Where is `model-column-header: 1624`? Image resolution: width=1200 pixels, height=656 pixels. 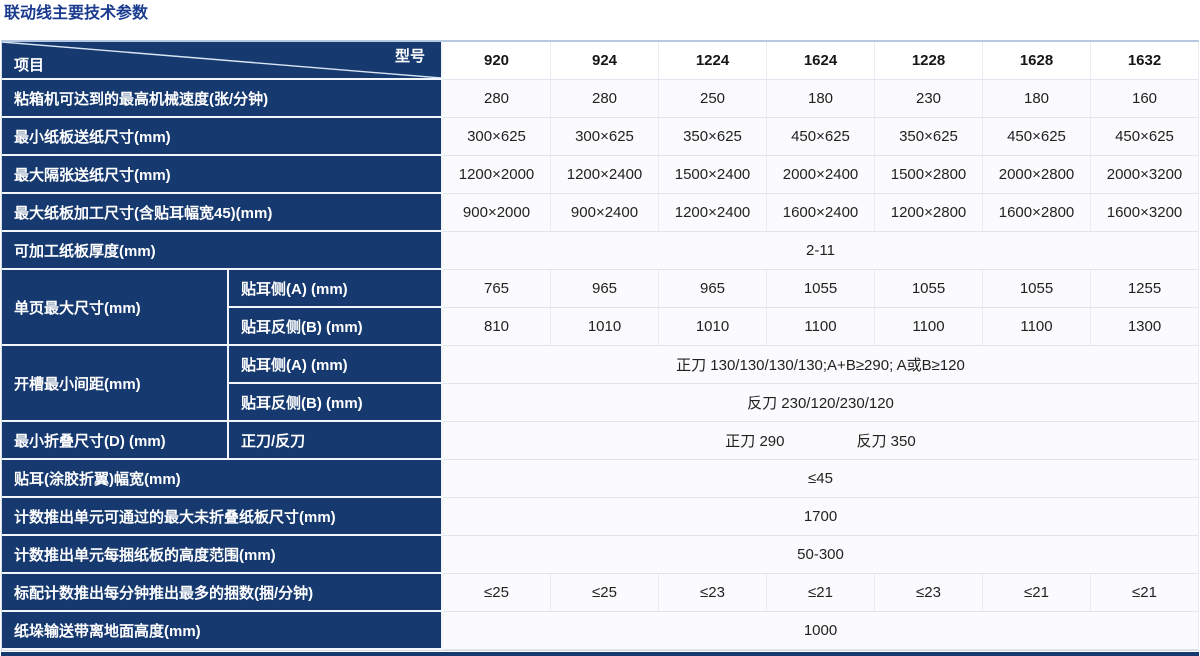 model-column-header: 1624 is located at coordinates (821, 61).